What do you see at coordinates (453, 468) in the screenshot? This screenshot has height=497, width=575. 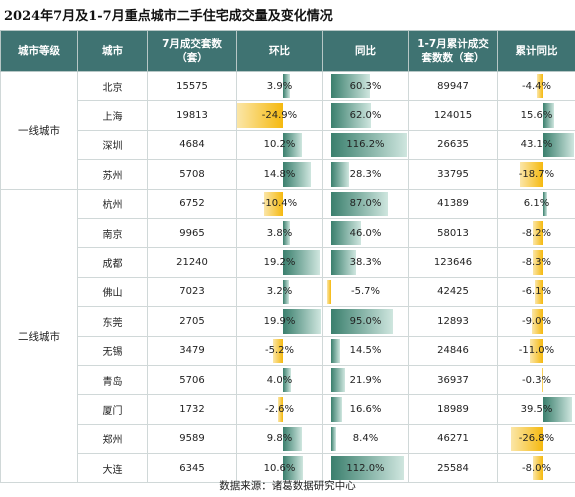 I see `ytd-deals: 25584` at bounding box center [453, 468].